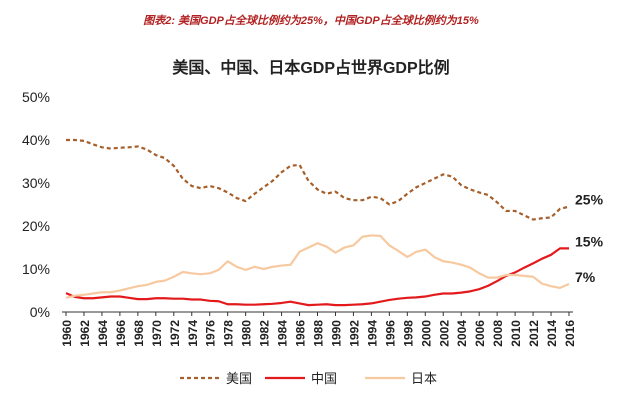 Image resolution: width=622 pixels, height=405 pixels. What do you see at coordinates (516, 333) in the screenshot?
I see `x-tick-label: 2010` at bounding box center [516, 333].